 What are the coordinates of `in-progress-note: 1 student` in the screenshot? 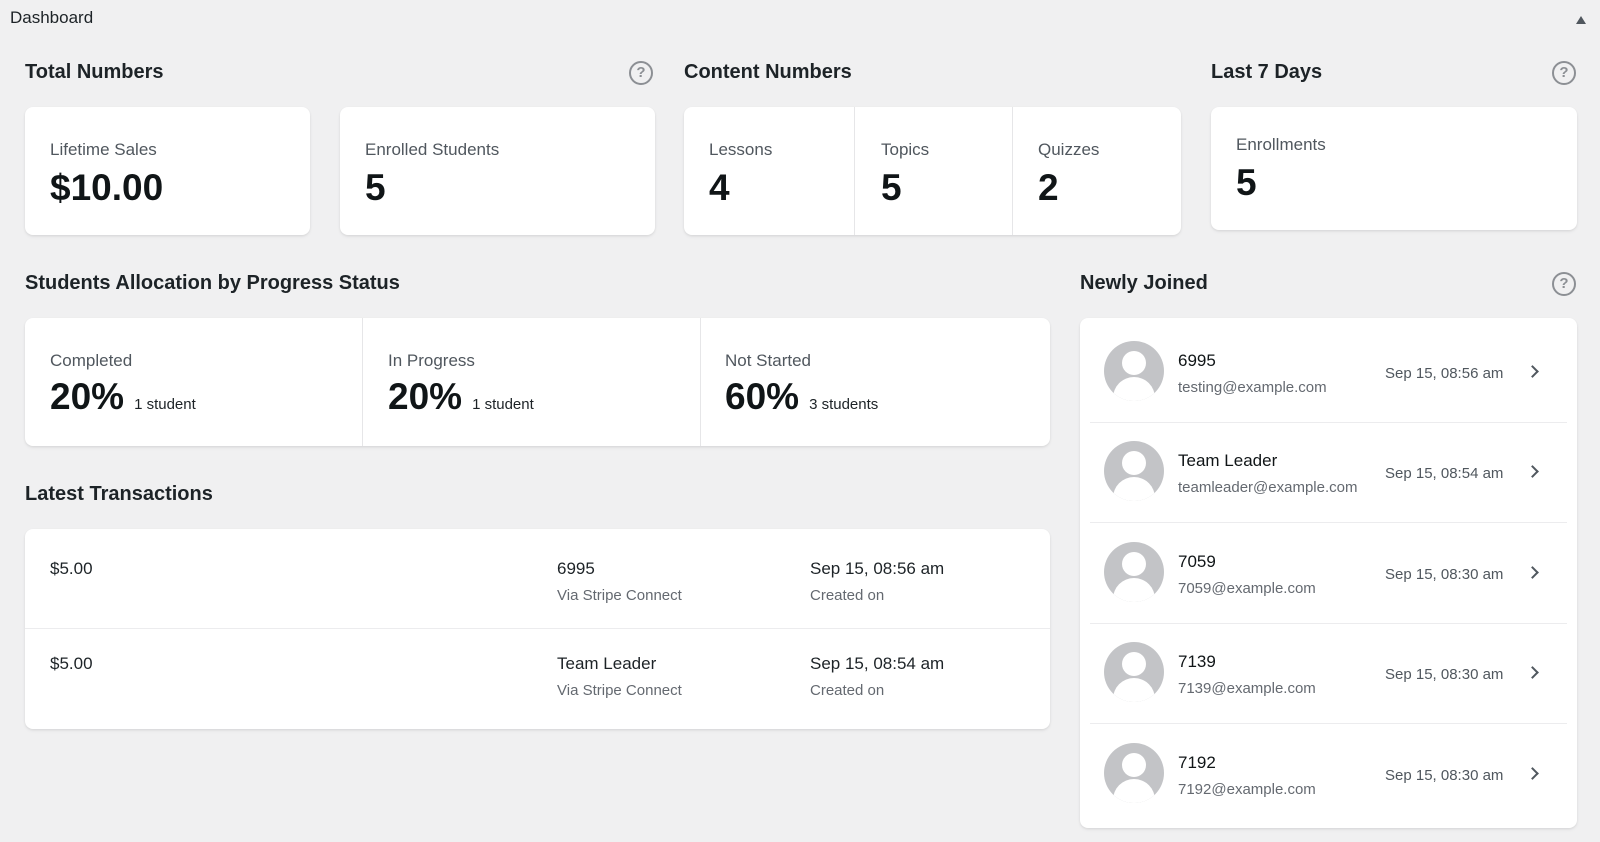 It's located at (503, 404).